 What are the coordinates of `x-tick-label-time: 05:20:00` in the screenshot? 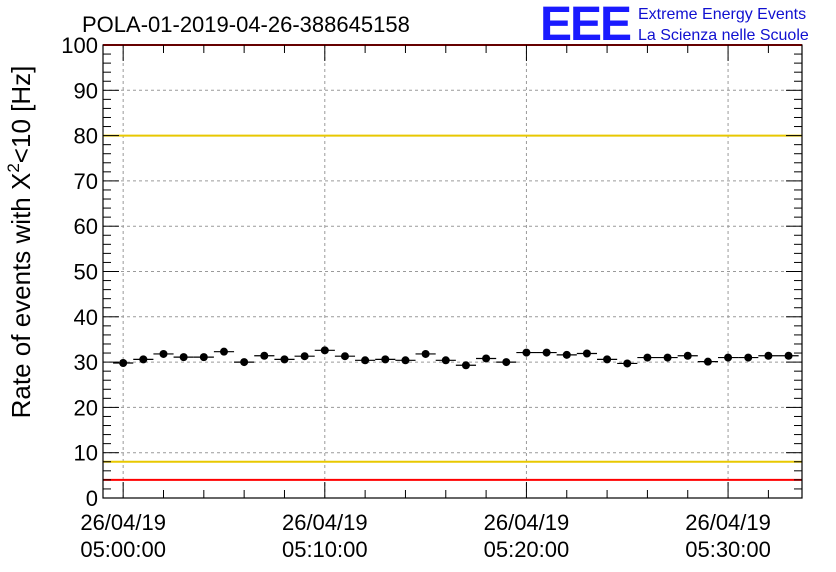 It's located at (527, 549).